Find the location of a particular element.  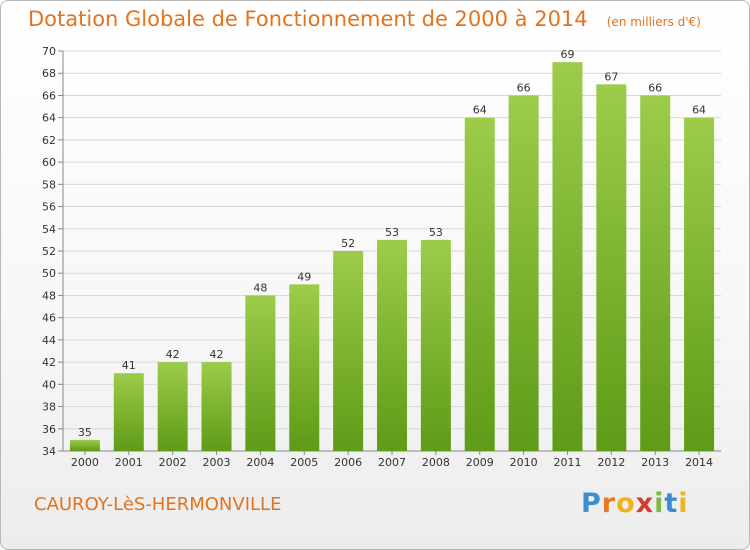

y-tick-label: 46 is located at coordinates (49, 318).